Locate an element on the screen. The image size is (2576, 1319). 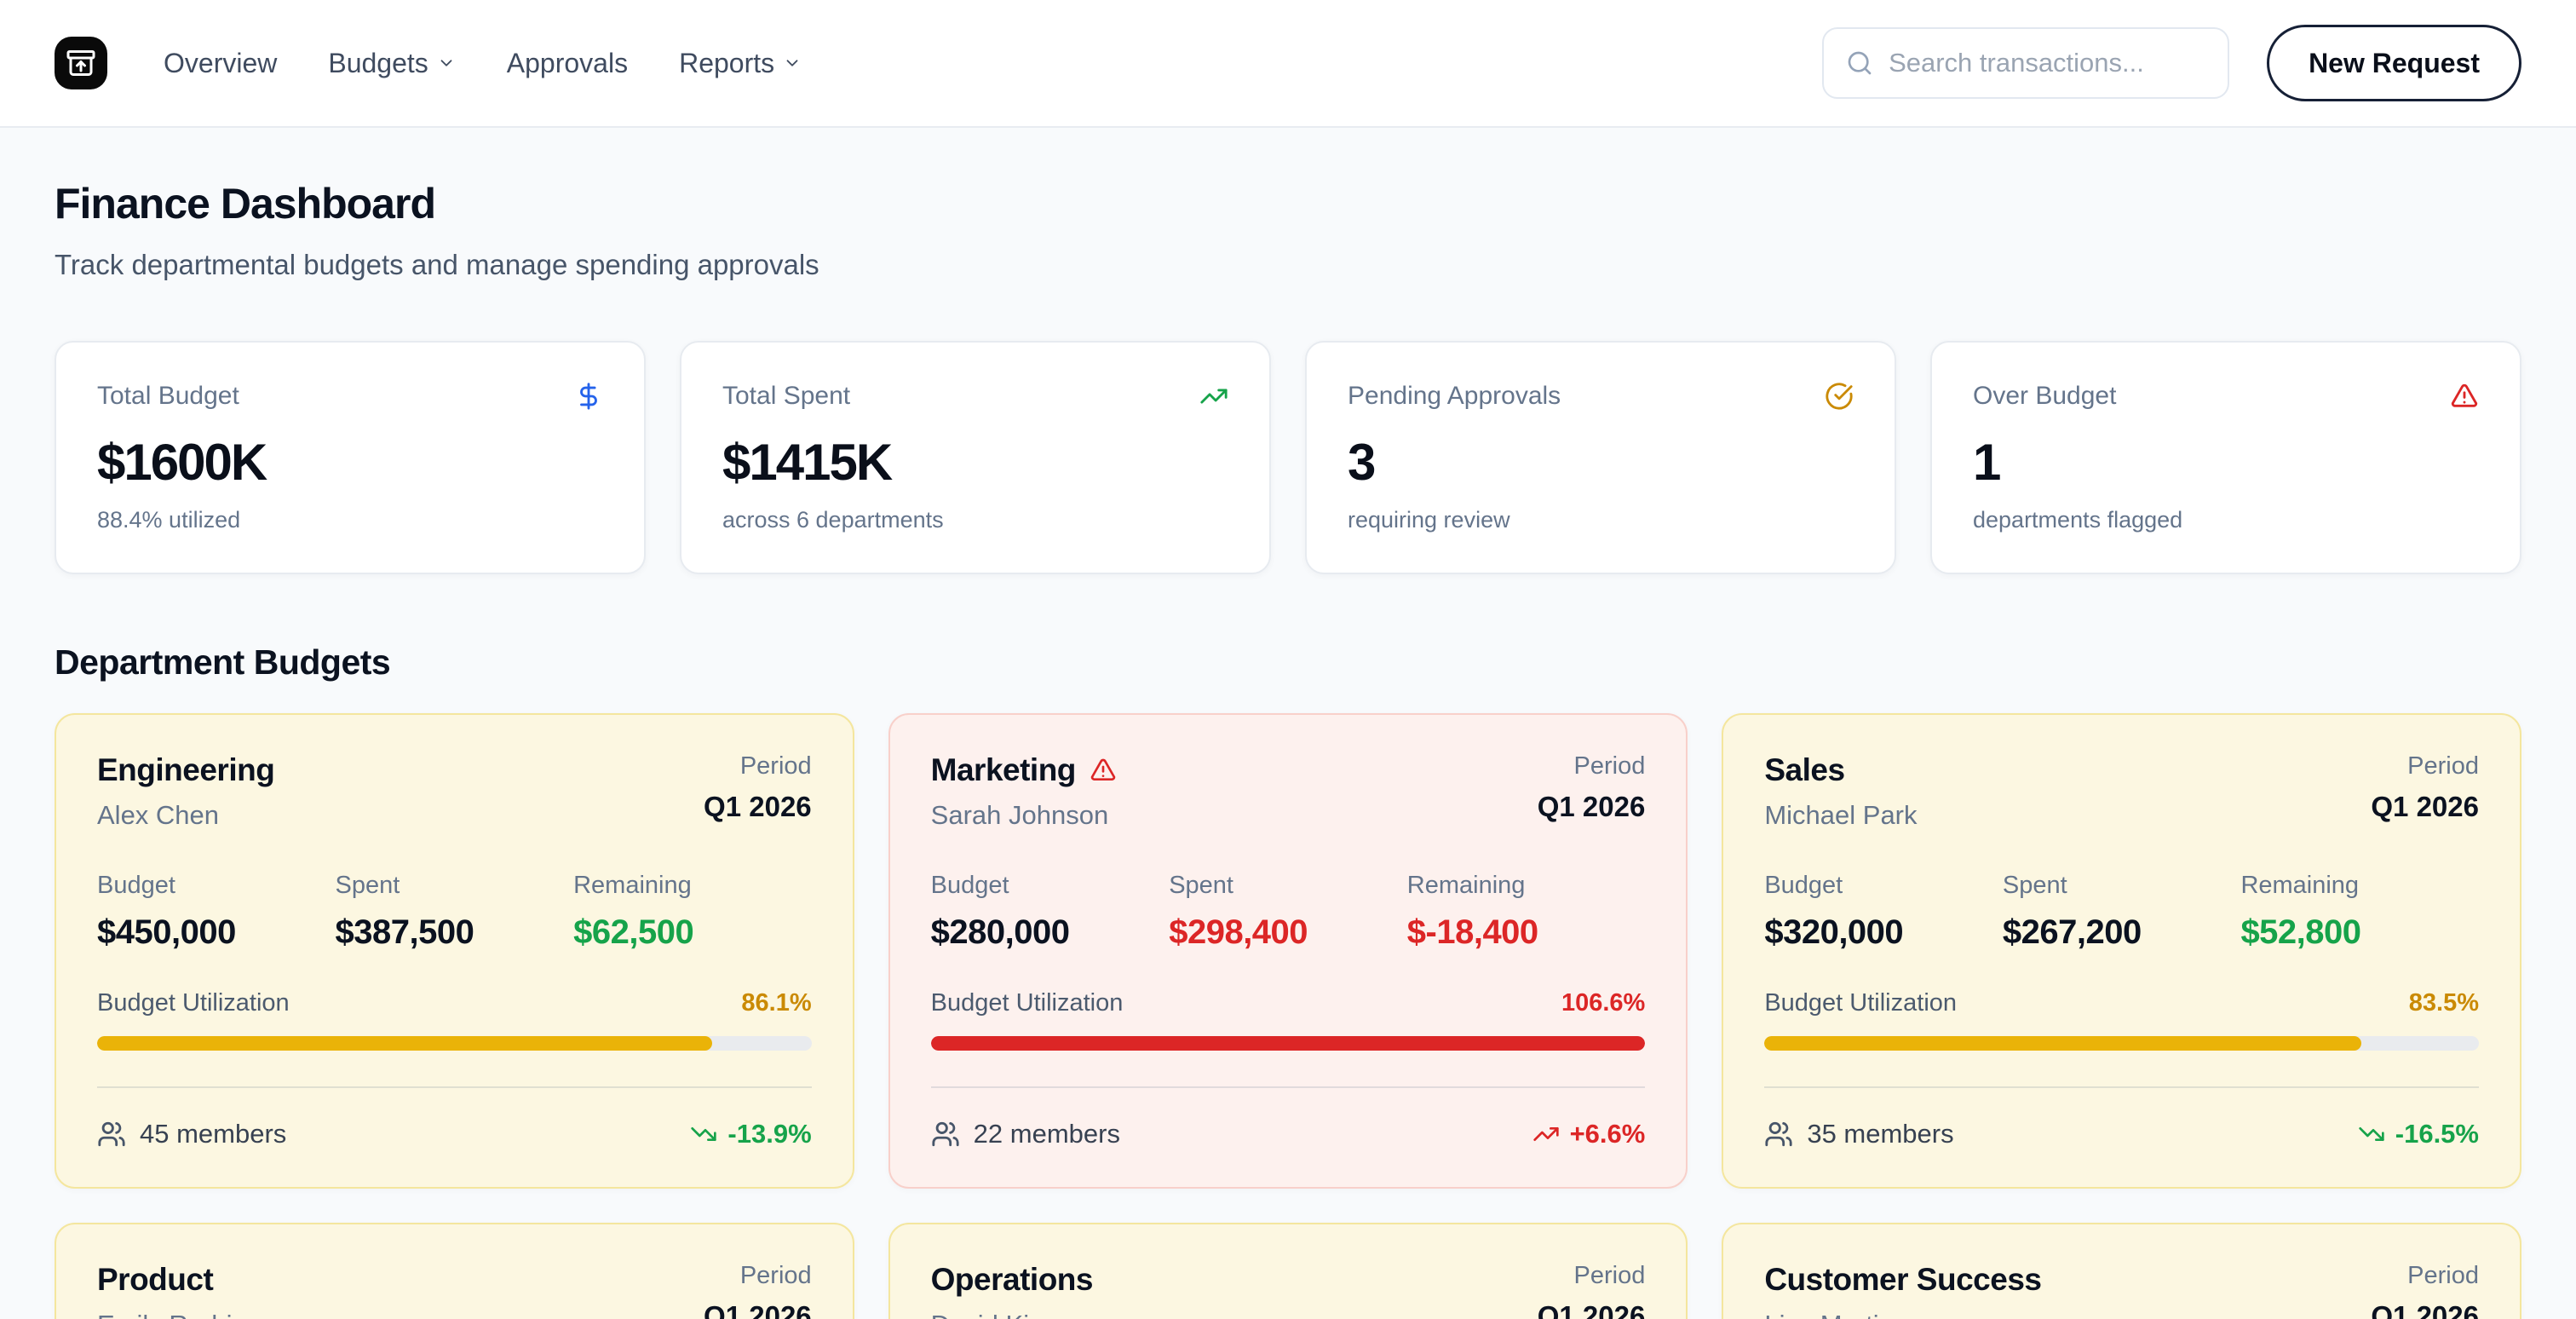
department-period-block: Period Q1 2026 is located at coordinates (2425, 1290).